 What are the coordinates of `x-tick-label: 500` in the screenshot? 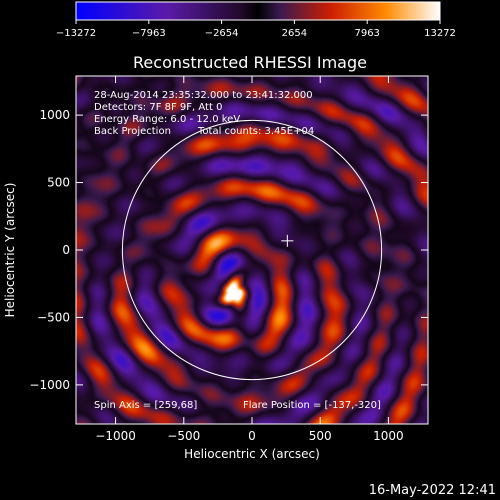 It's located at (320, 436).